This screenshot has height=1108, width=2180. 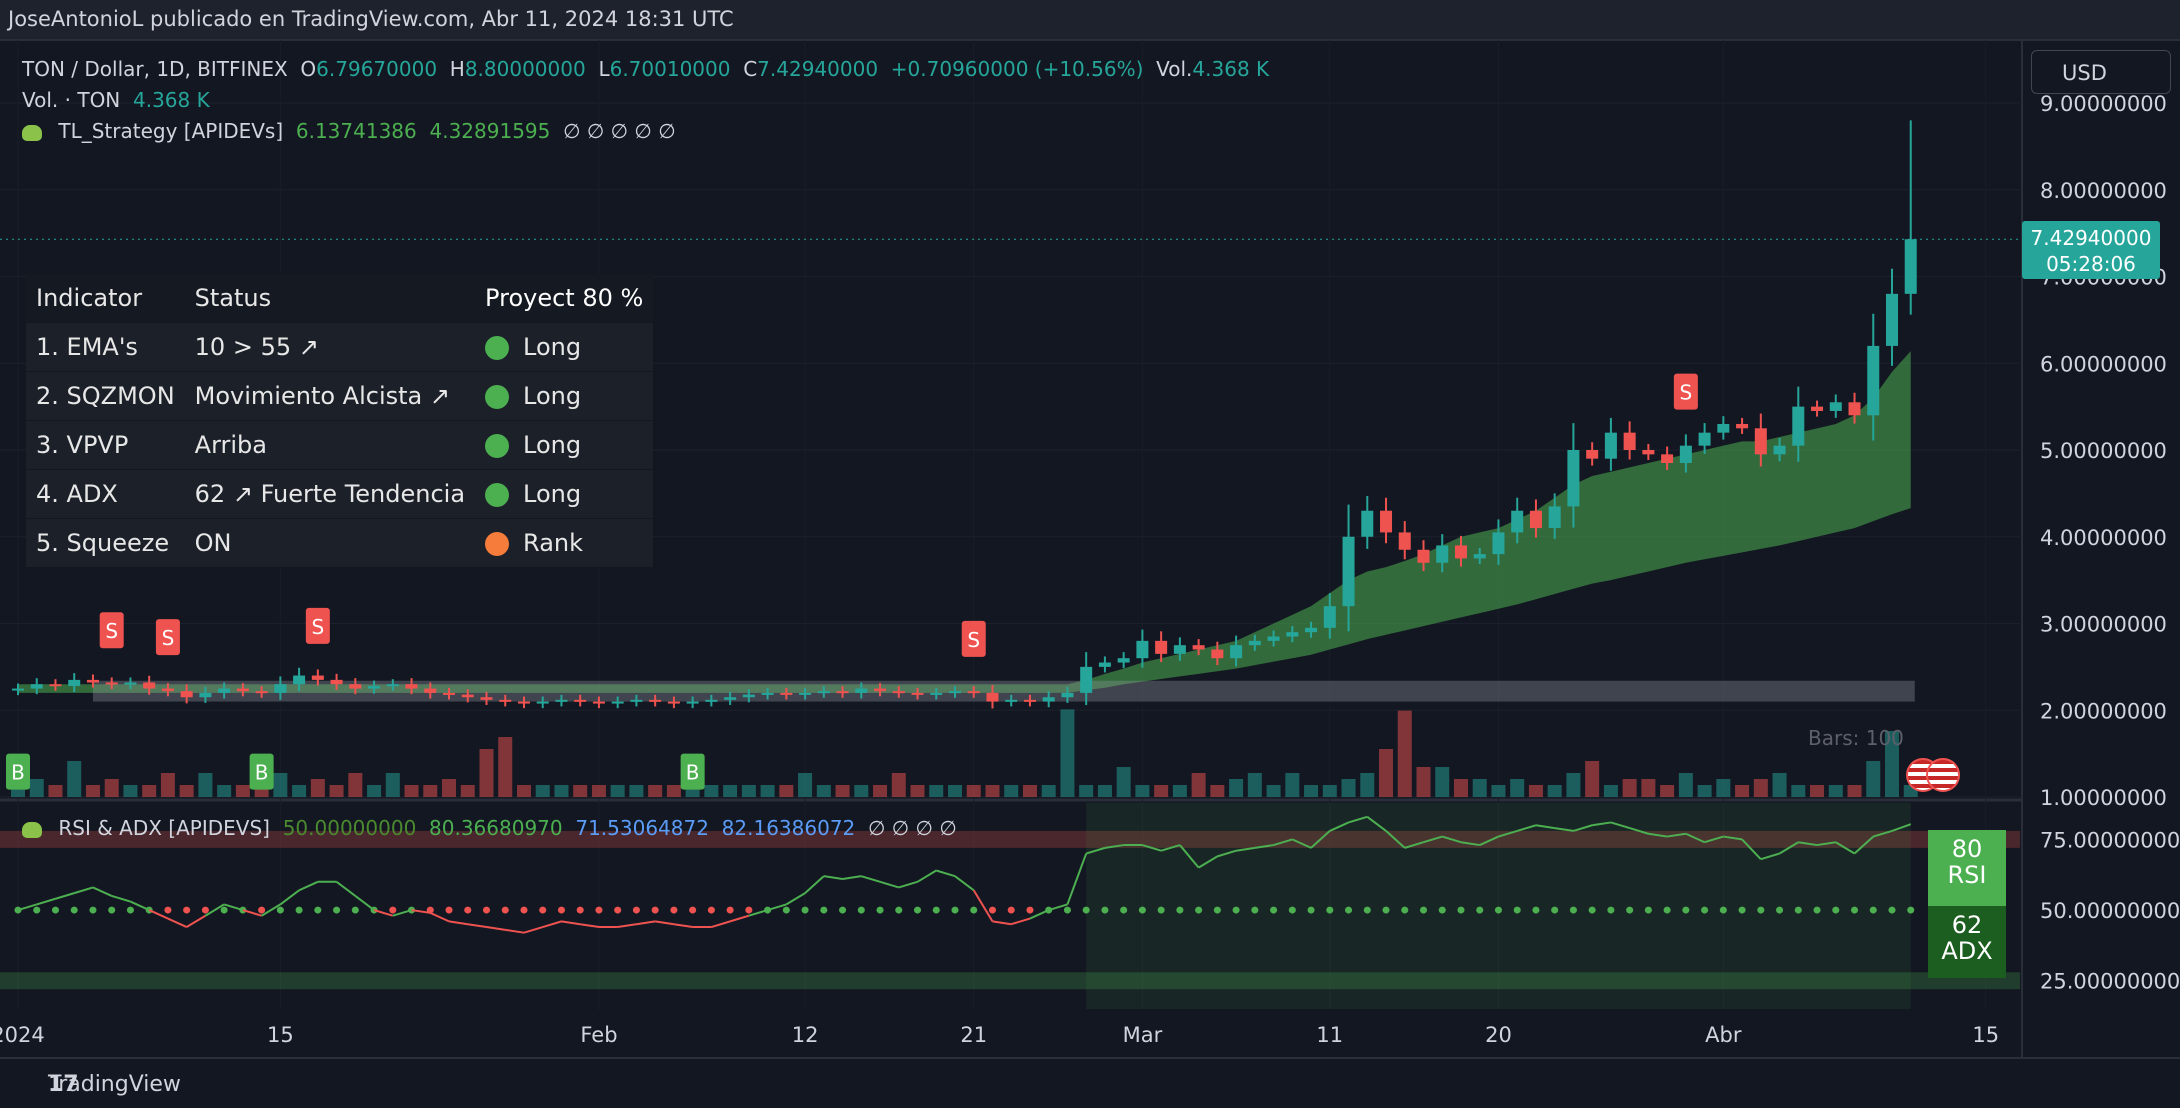 What do you see at coordinates (2103, 191) in the screenshot?
I see `y-tick-label: 8.00000000` at bounding box center [2103, 191].